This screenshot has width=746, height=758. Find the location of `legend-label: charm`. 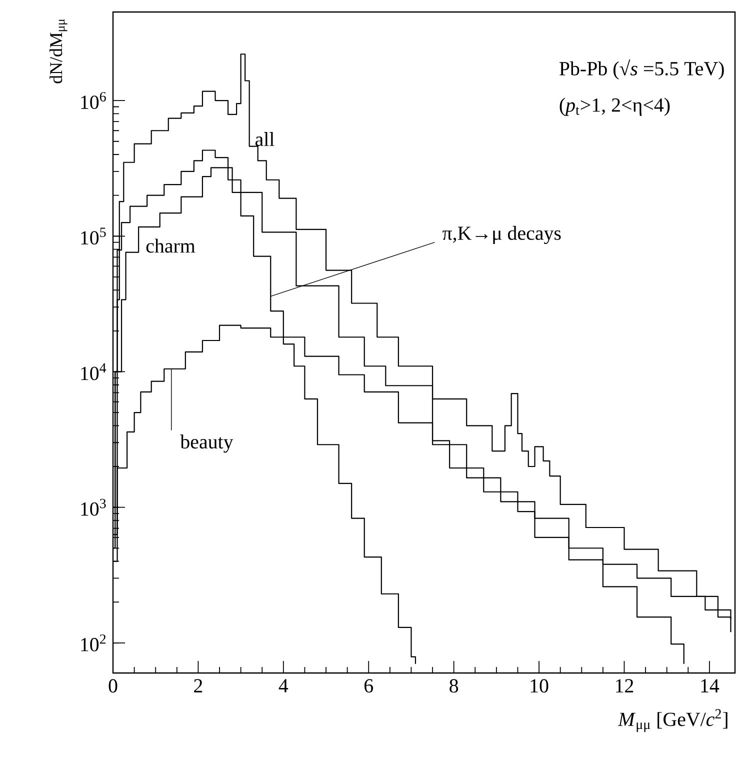

legend-label: charm is located at coordinates (171, 245).